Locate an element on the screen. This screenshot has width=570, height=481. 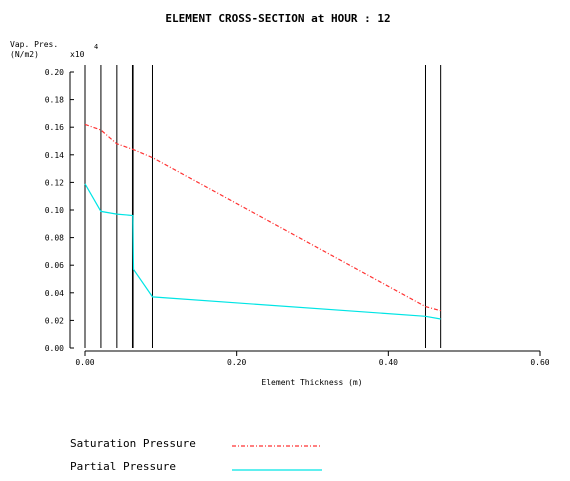
chart-title: ELEMENT CROSS-SECTION at HOUR : 12 is located at coordinates (277, 18).